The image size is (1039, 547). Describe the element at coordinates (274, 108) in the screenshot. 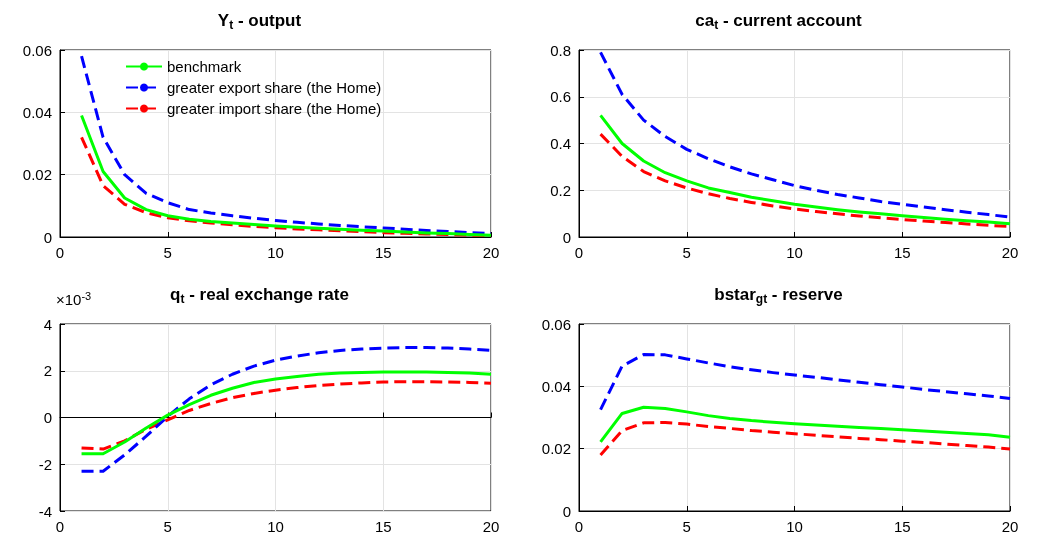

I see `legend-label: greater import share (the Home)` at that location.